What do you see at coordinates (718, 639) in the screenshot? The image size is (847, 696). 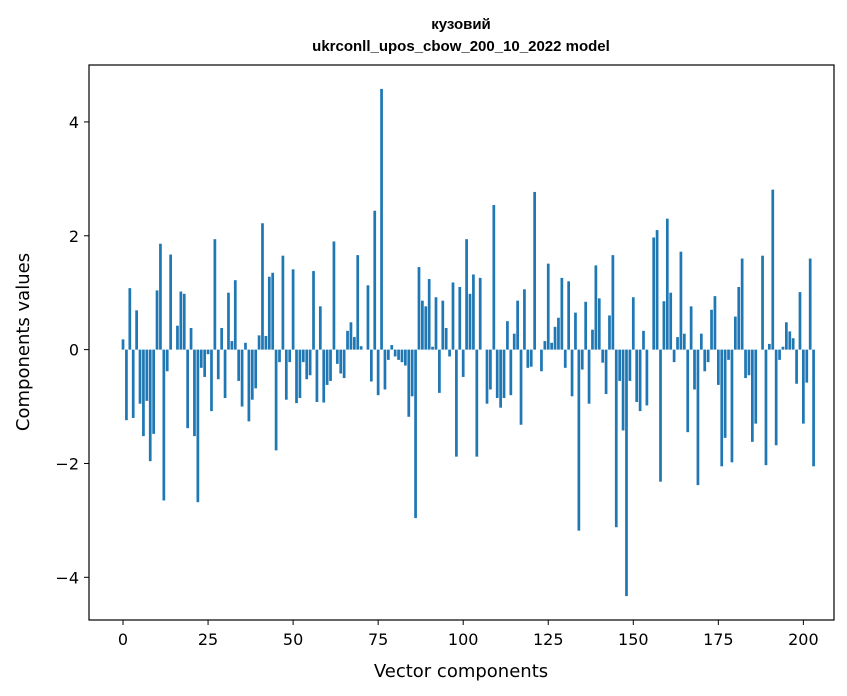 I see `x-tick-label: 175` at bounding box center [718, 639].